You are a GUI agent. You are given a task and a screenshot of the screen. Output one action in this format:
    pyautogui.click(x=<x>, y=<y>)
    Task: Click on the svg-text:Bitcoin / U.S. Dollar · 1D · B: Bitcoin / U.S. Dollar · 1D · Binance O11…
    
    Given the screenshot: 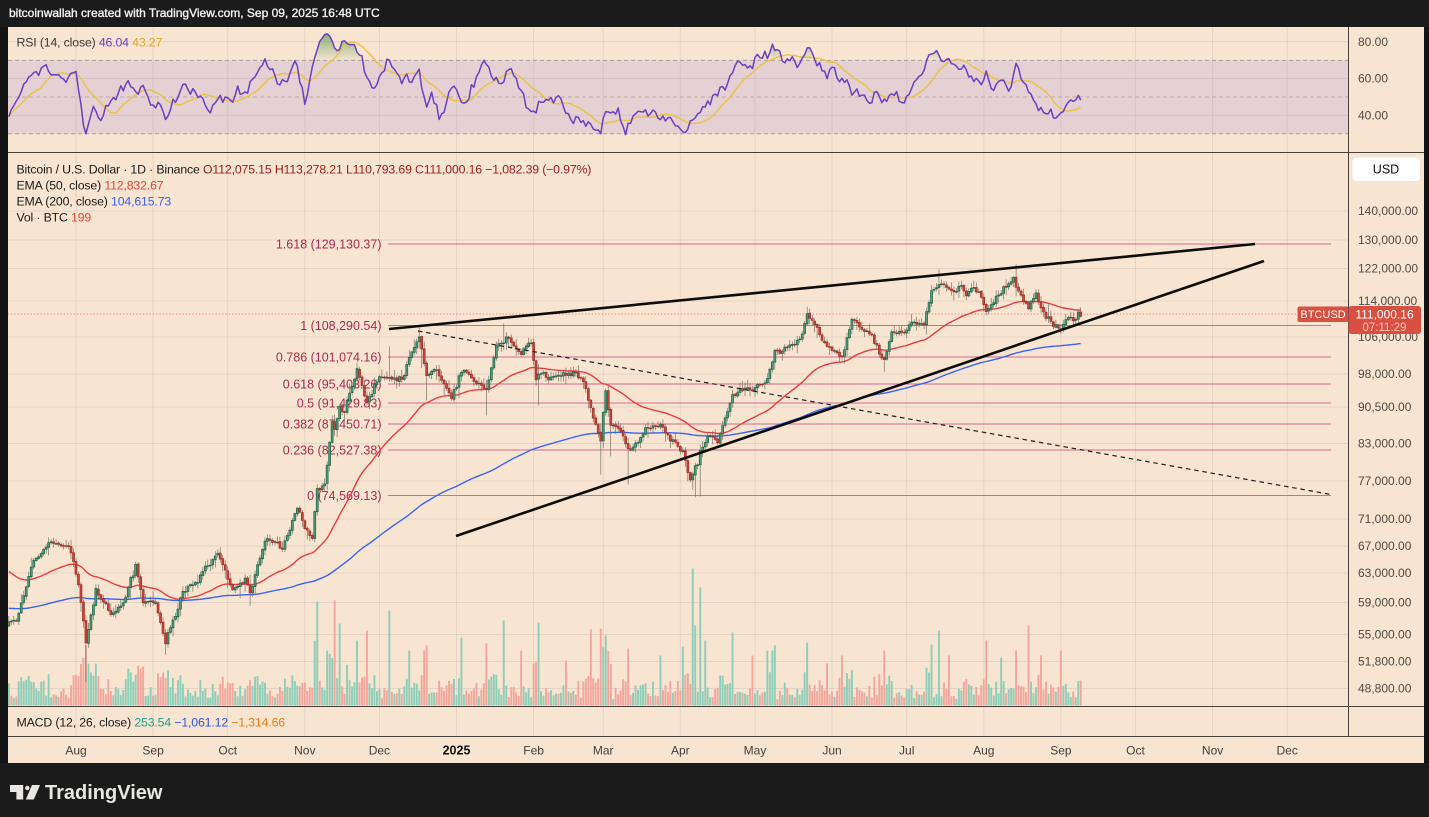 What is the action you would take?
    pyautogui.click(x=304, y=169)
    